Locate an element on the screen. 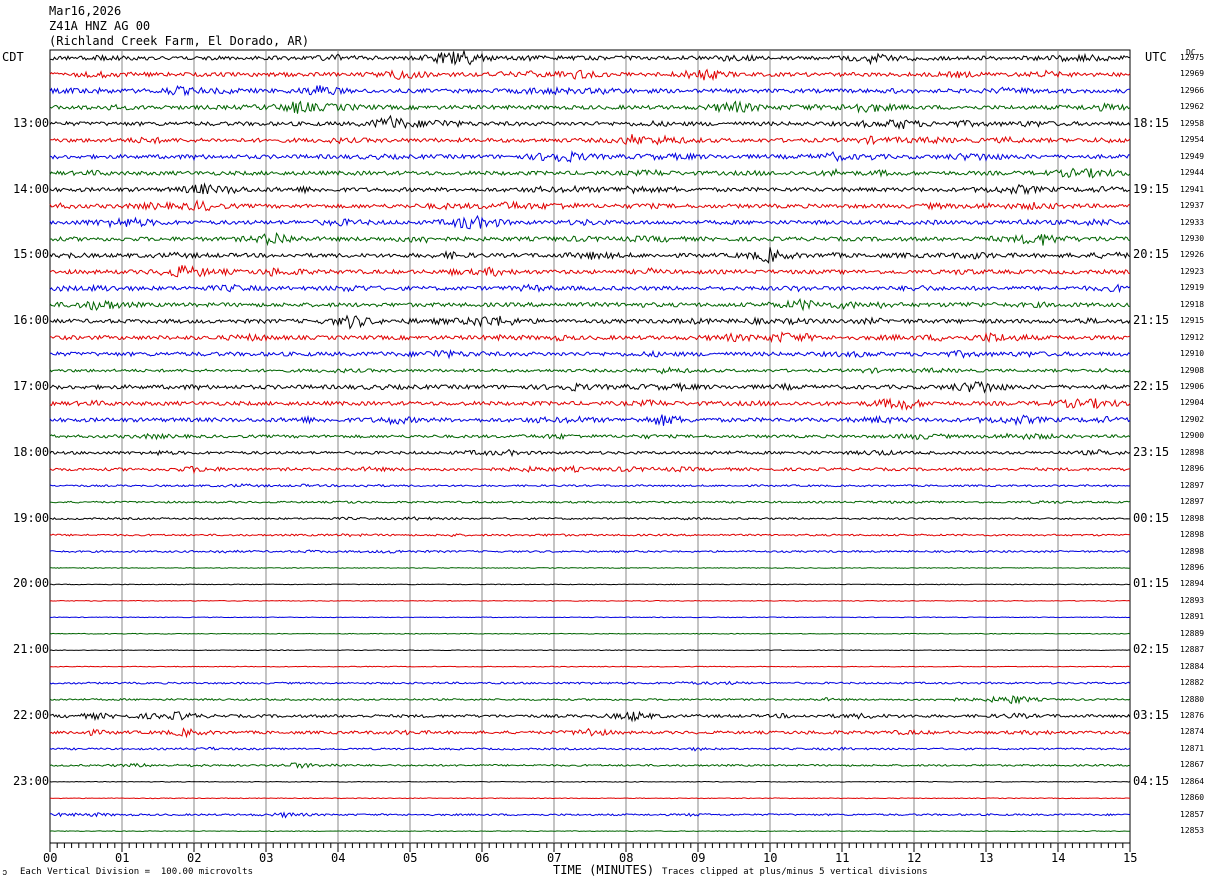 This screenshot has width=1210, height=886. left-hour-label: 13:00 is located at coordinates (31, 122).